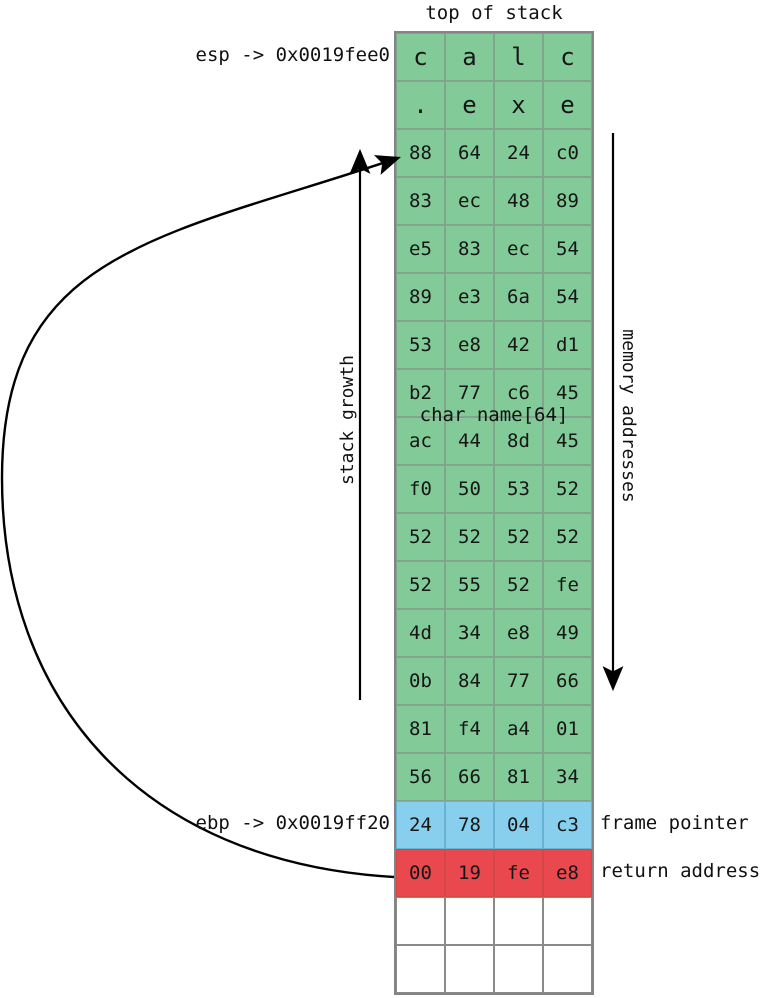 This screenshot has width=768, height=998. I want to click on stack-row: 88 64 24 c0, so click(494, 153).